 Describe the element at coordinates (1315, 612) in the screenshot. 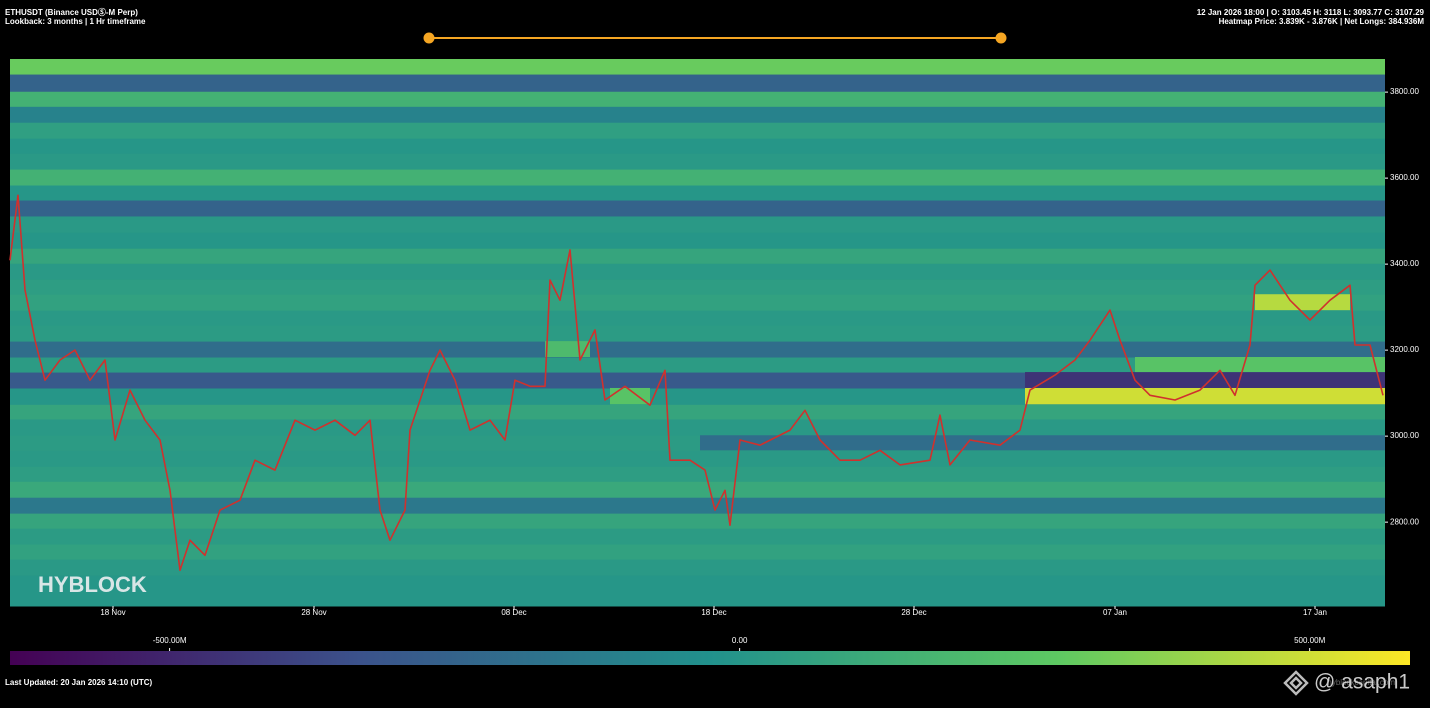

I see `x-tick-label: 17 Jan` at that location.